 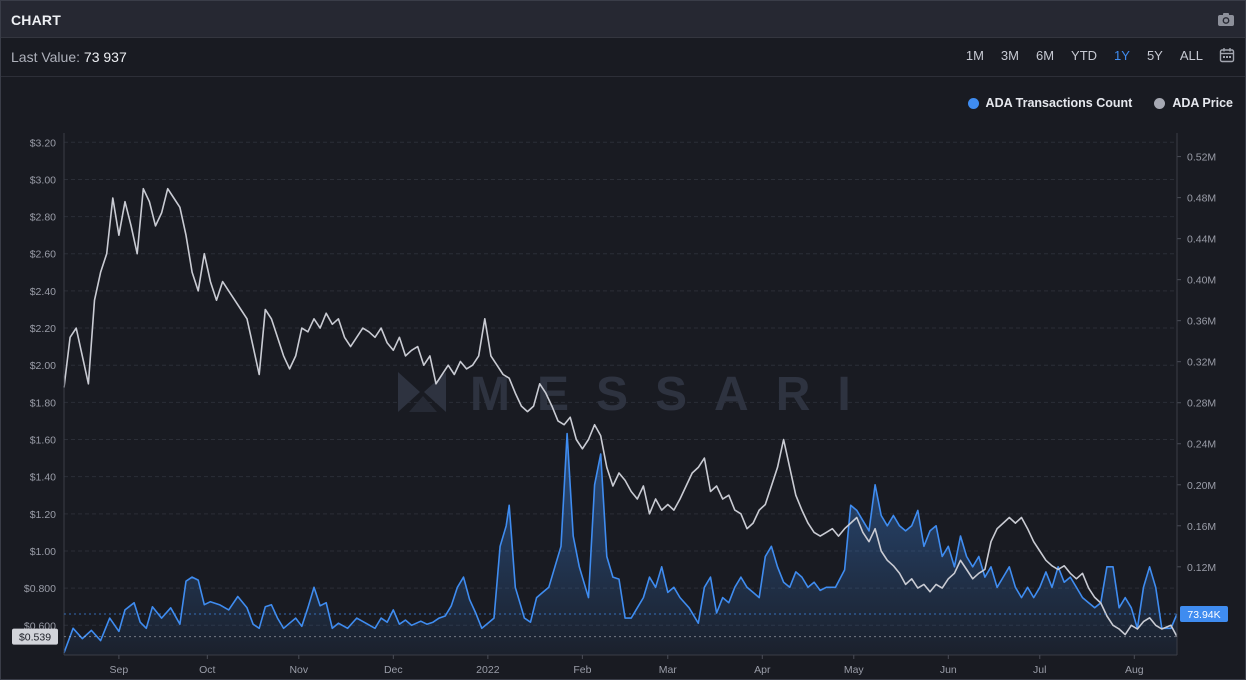 I want to click on y-right-tick-label: 0.20M, so click(x=1201, y=486).